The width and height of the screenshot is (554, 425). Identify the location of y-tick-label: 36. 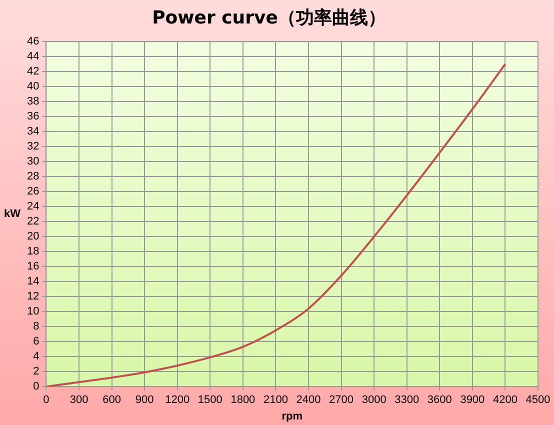
(33, 116).